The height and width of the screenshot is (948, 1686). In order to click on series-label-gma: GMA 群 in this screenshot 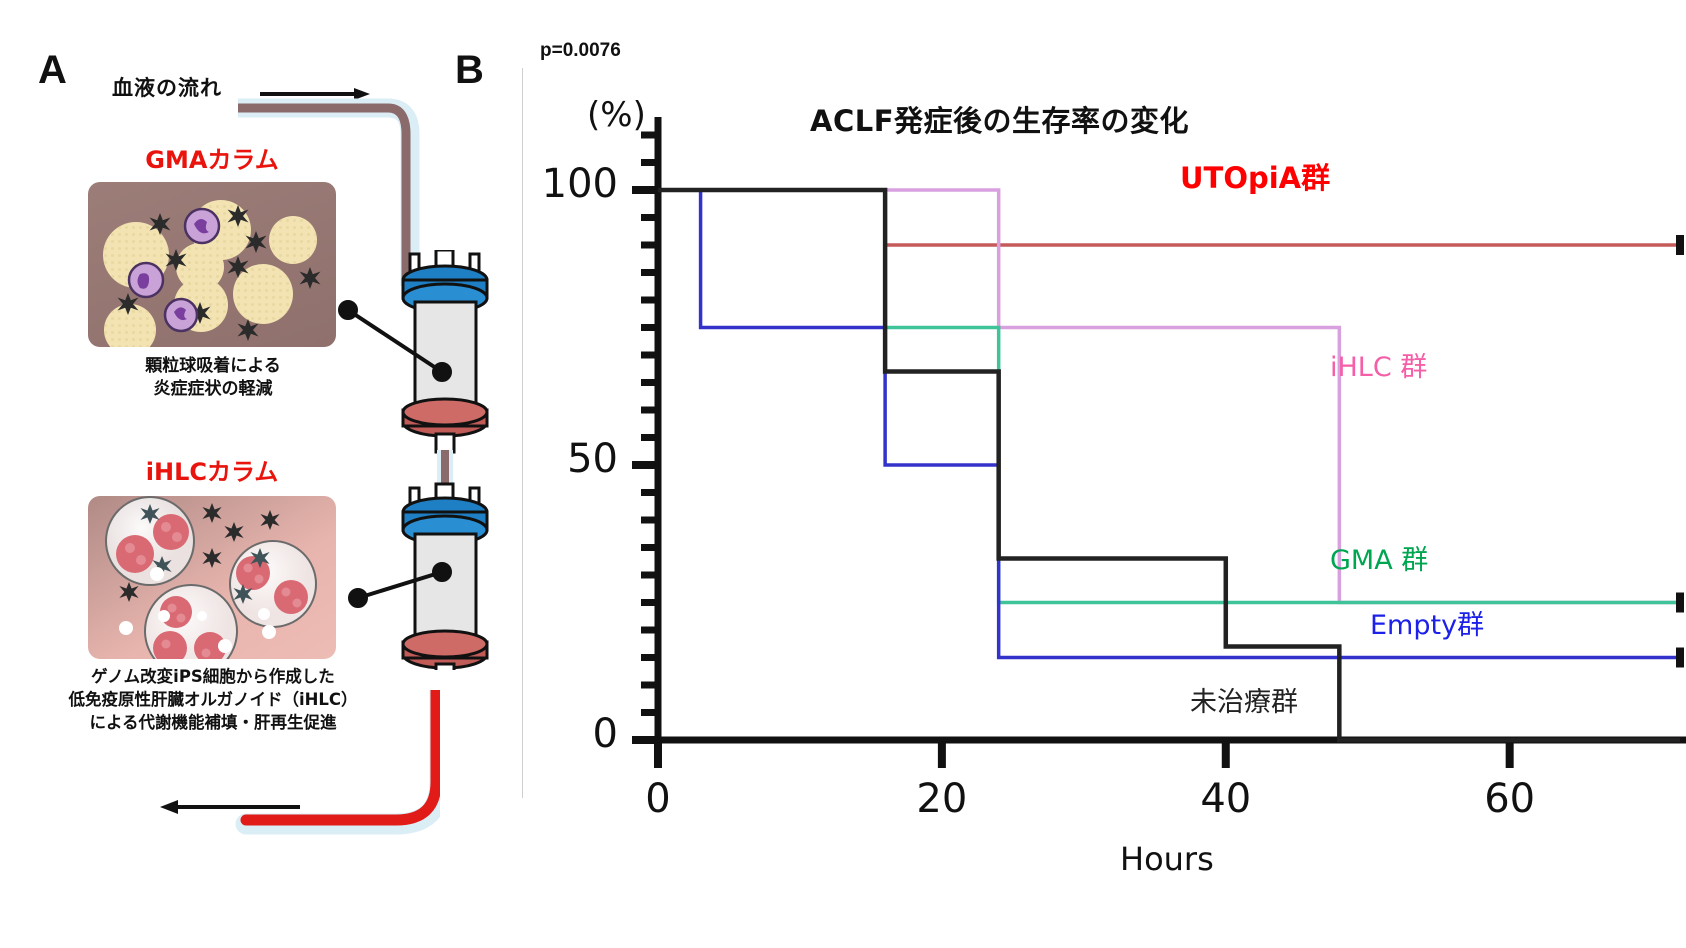, I will do `click(1379, 560)`.